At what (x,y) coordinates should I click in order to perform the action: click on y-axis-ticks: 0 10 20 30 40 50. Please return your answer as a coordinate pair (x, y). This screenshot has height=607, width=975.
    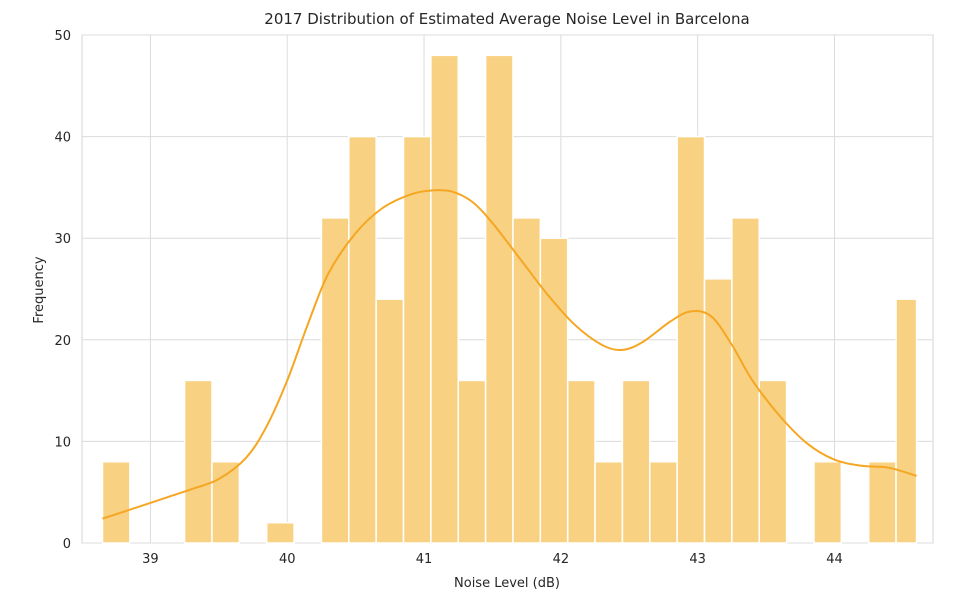
    Looking at the image, I should click on (62, 290).